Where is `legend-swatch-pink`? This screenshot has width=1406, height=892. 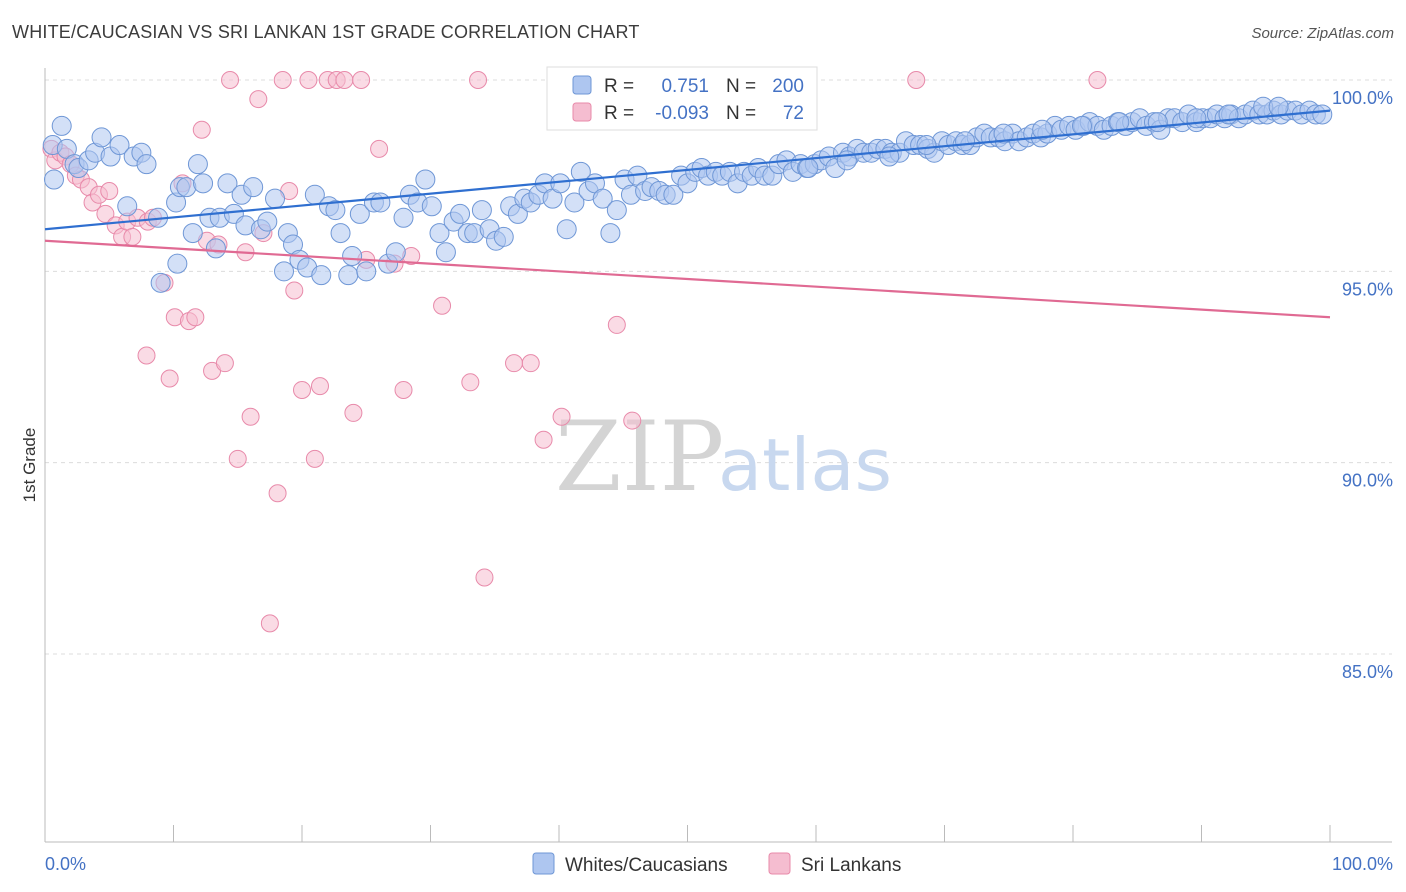 legend-swatch-pink is located at coordinates (582, 112).